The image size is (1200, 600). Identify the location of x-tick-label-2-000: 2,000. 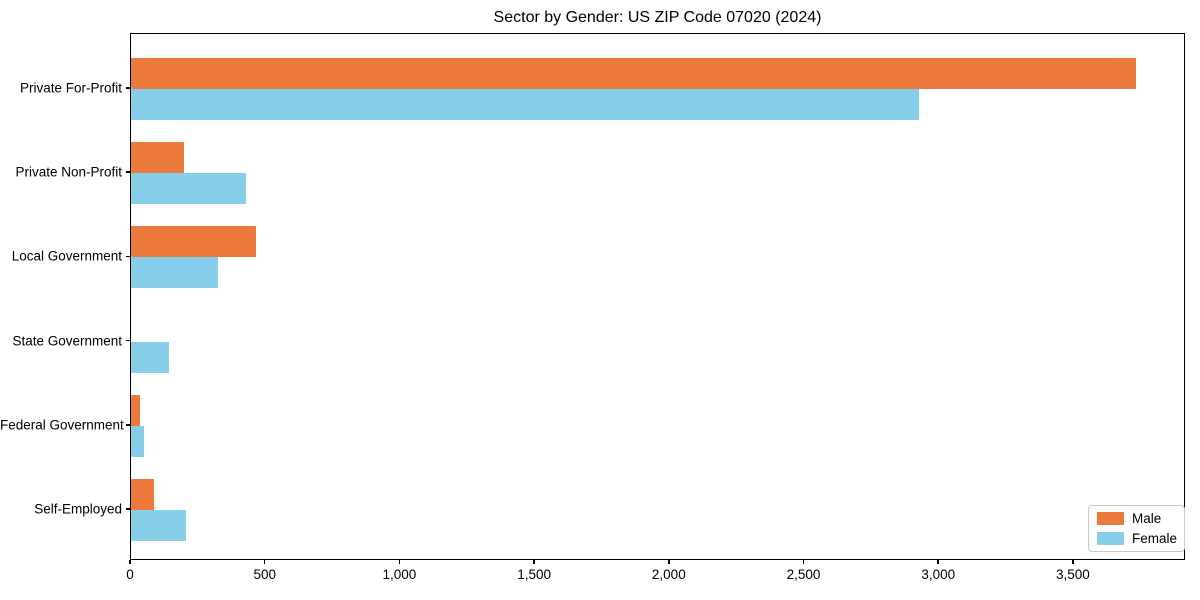
(668, 574).